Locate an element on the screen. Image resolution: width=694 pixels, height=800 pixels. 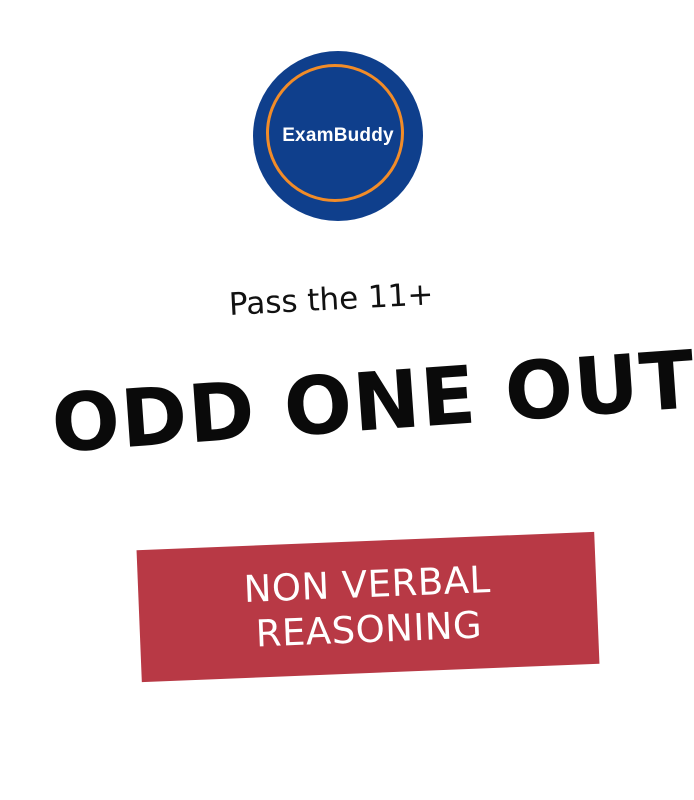
exambuddy-logo: ExamBuddy is located at coordinates (338, 136).